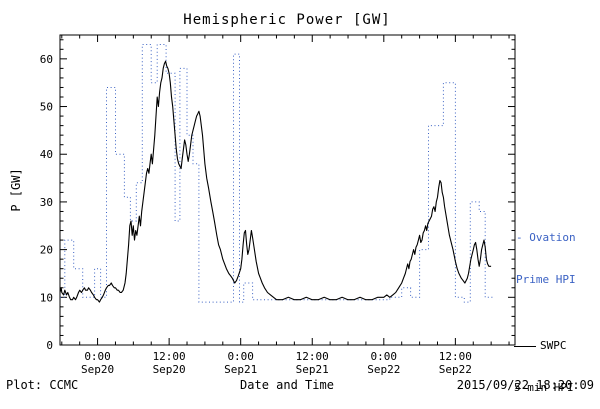 The image size is (600, 409). I want to click on legend-swpc-line1: SWPC, so click(544, 346).